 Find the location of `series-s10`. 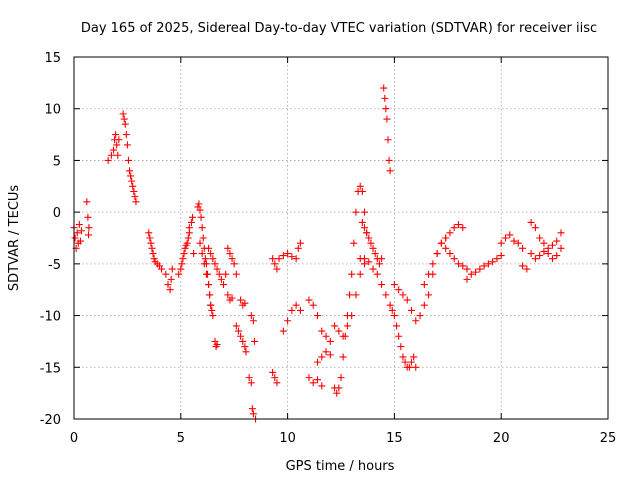

series-s10 is located at coordinates (206, 279).